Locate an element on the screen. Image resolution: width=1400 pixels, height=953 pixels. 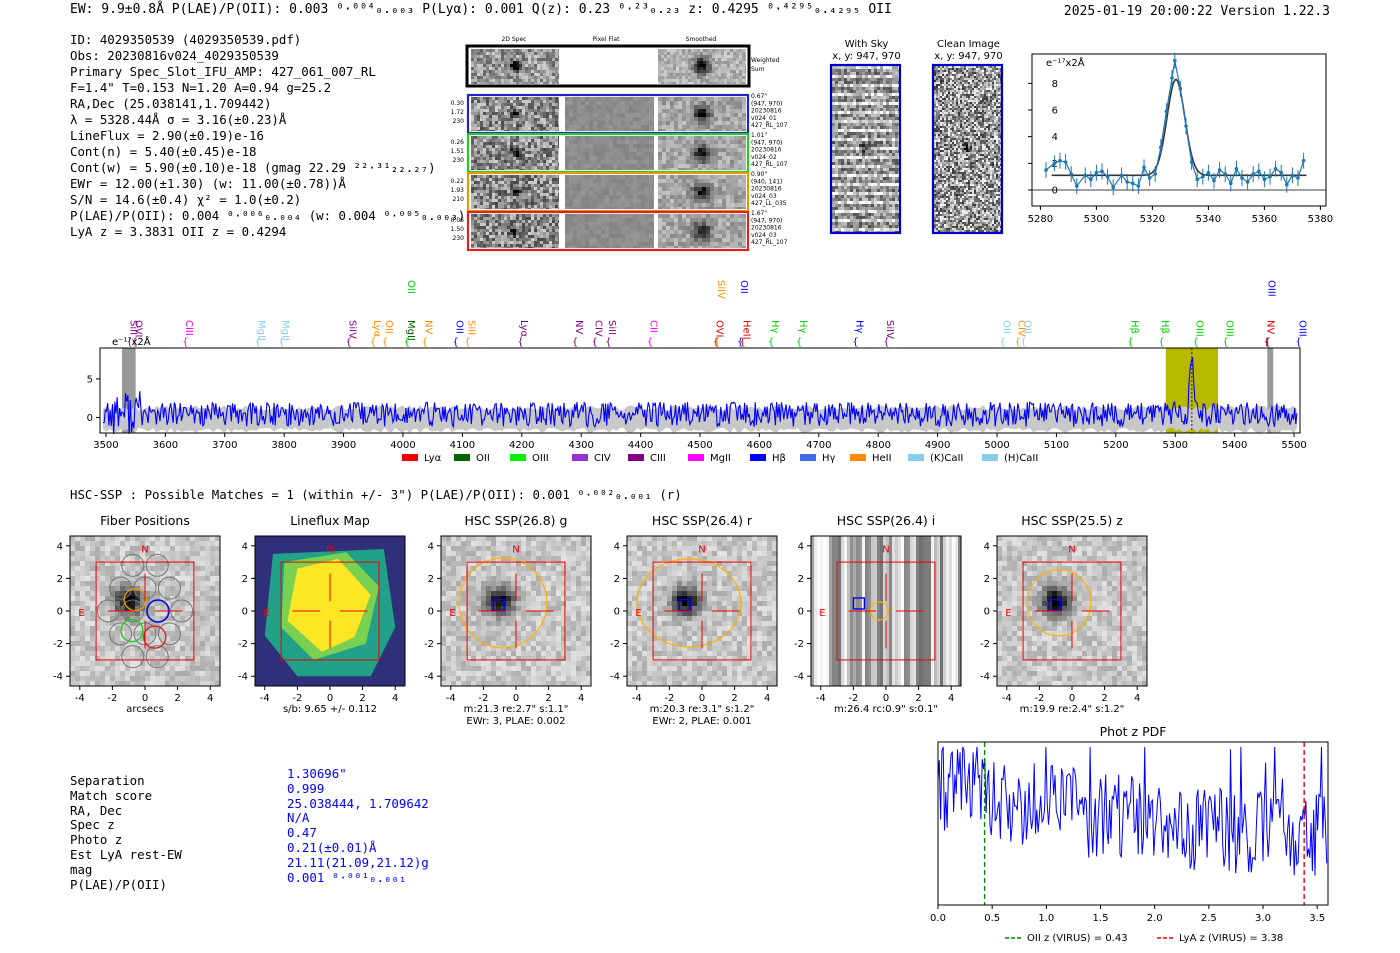
line-label: Hβ { is located at coordinates (1164, 334).